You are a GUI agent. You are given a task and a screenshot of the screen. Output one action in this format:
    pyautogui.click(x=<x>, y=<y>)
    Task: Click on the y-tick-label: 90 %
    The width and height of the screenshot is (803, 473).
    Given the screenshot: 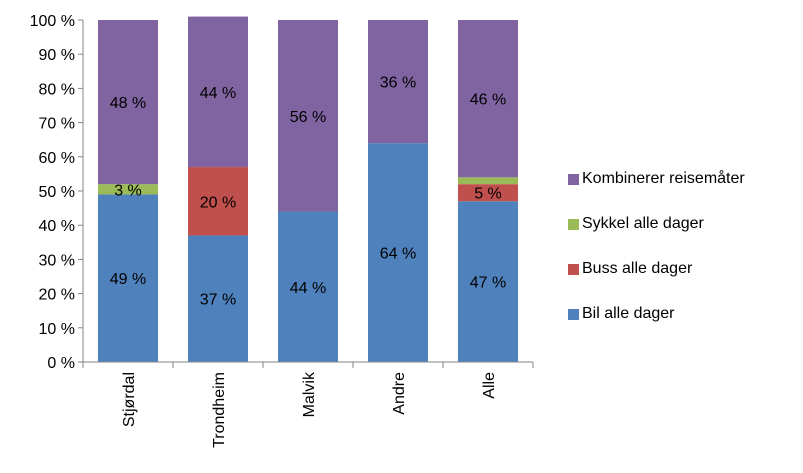 What is the action you would take?
    pyautogui.click(x=57, y=55)
    